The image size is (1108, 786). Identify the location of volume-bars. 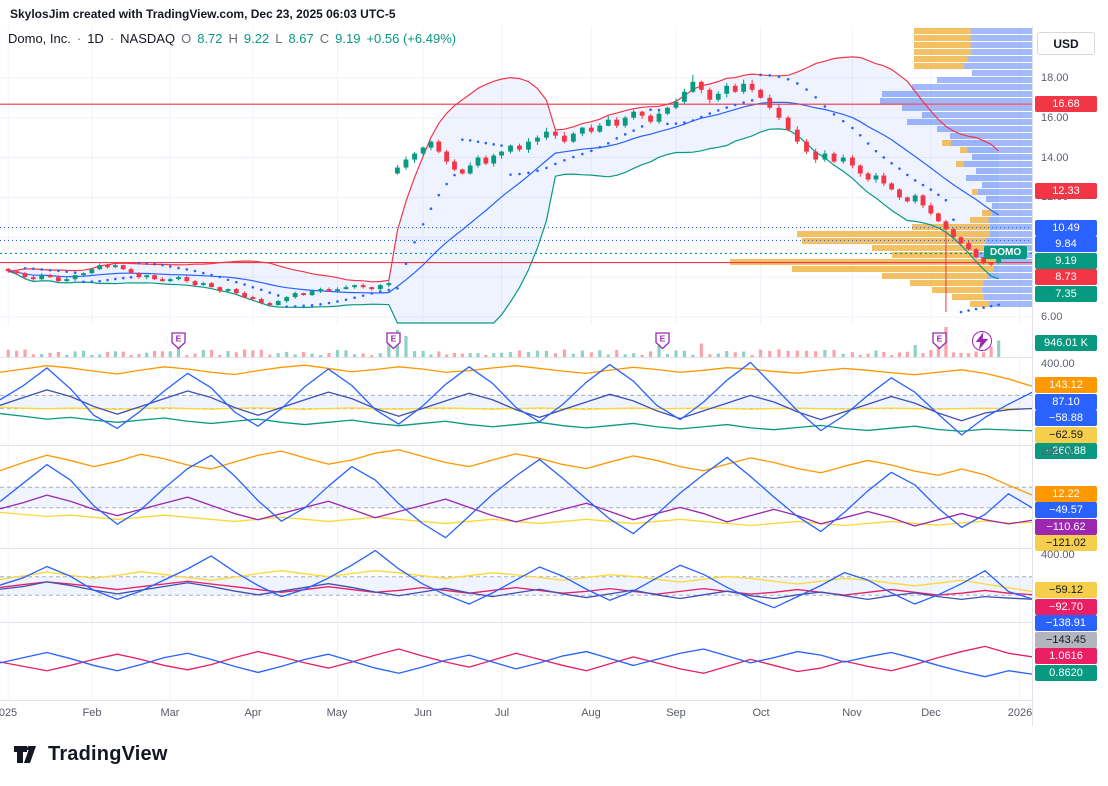
(503, 342).